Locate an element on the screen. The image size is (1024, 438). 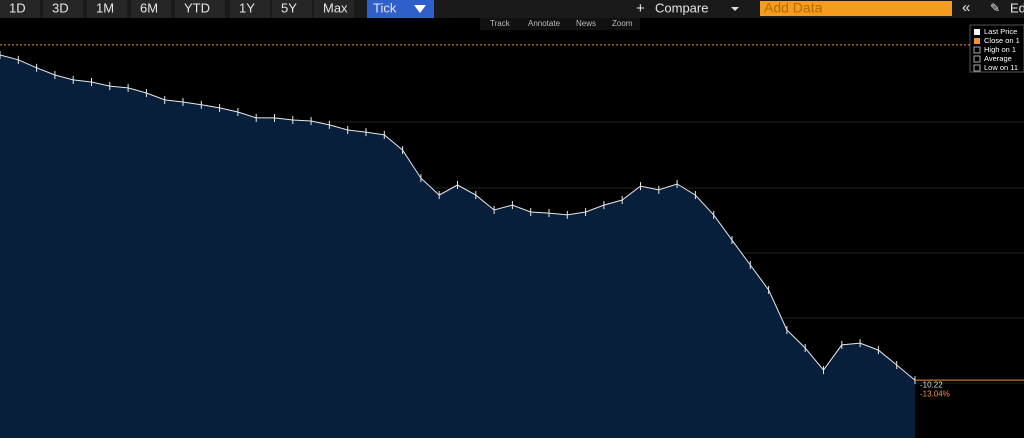
range-label: 1Y is located at coordinates (247, 7).